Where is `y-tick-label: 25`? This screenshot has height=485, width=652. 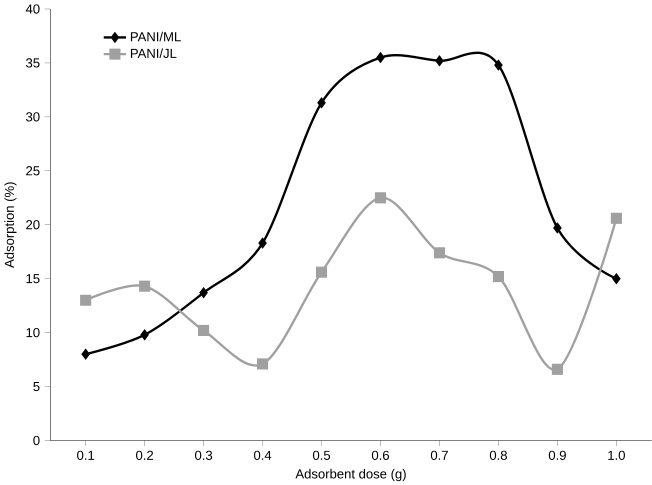 y-tick-label: 25 is located at coordinates (33, 171).